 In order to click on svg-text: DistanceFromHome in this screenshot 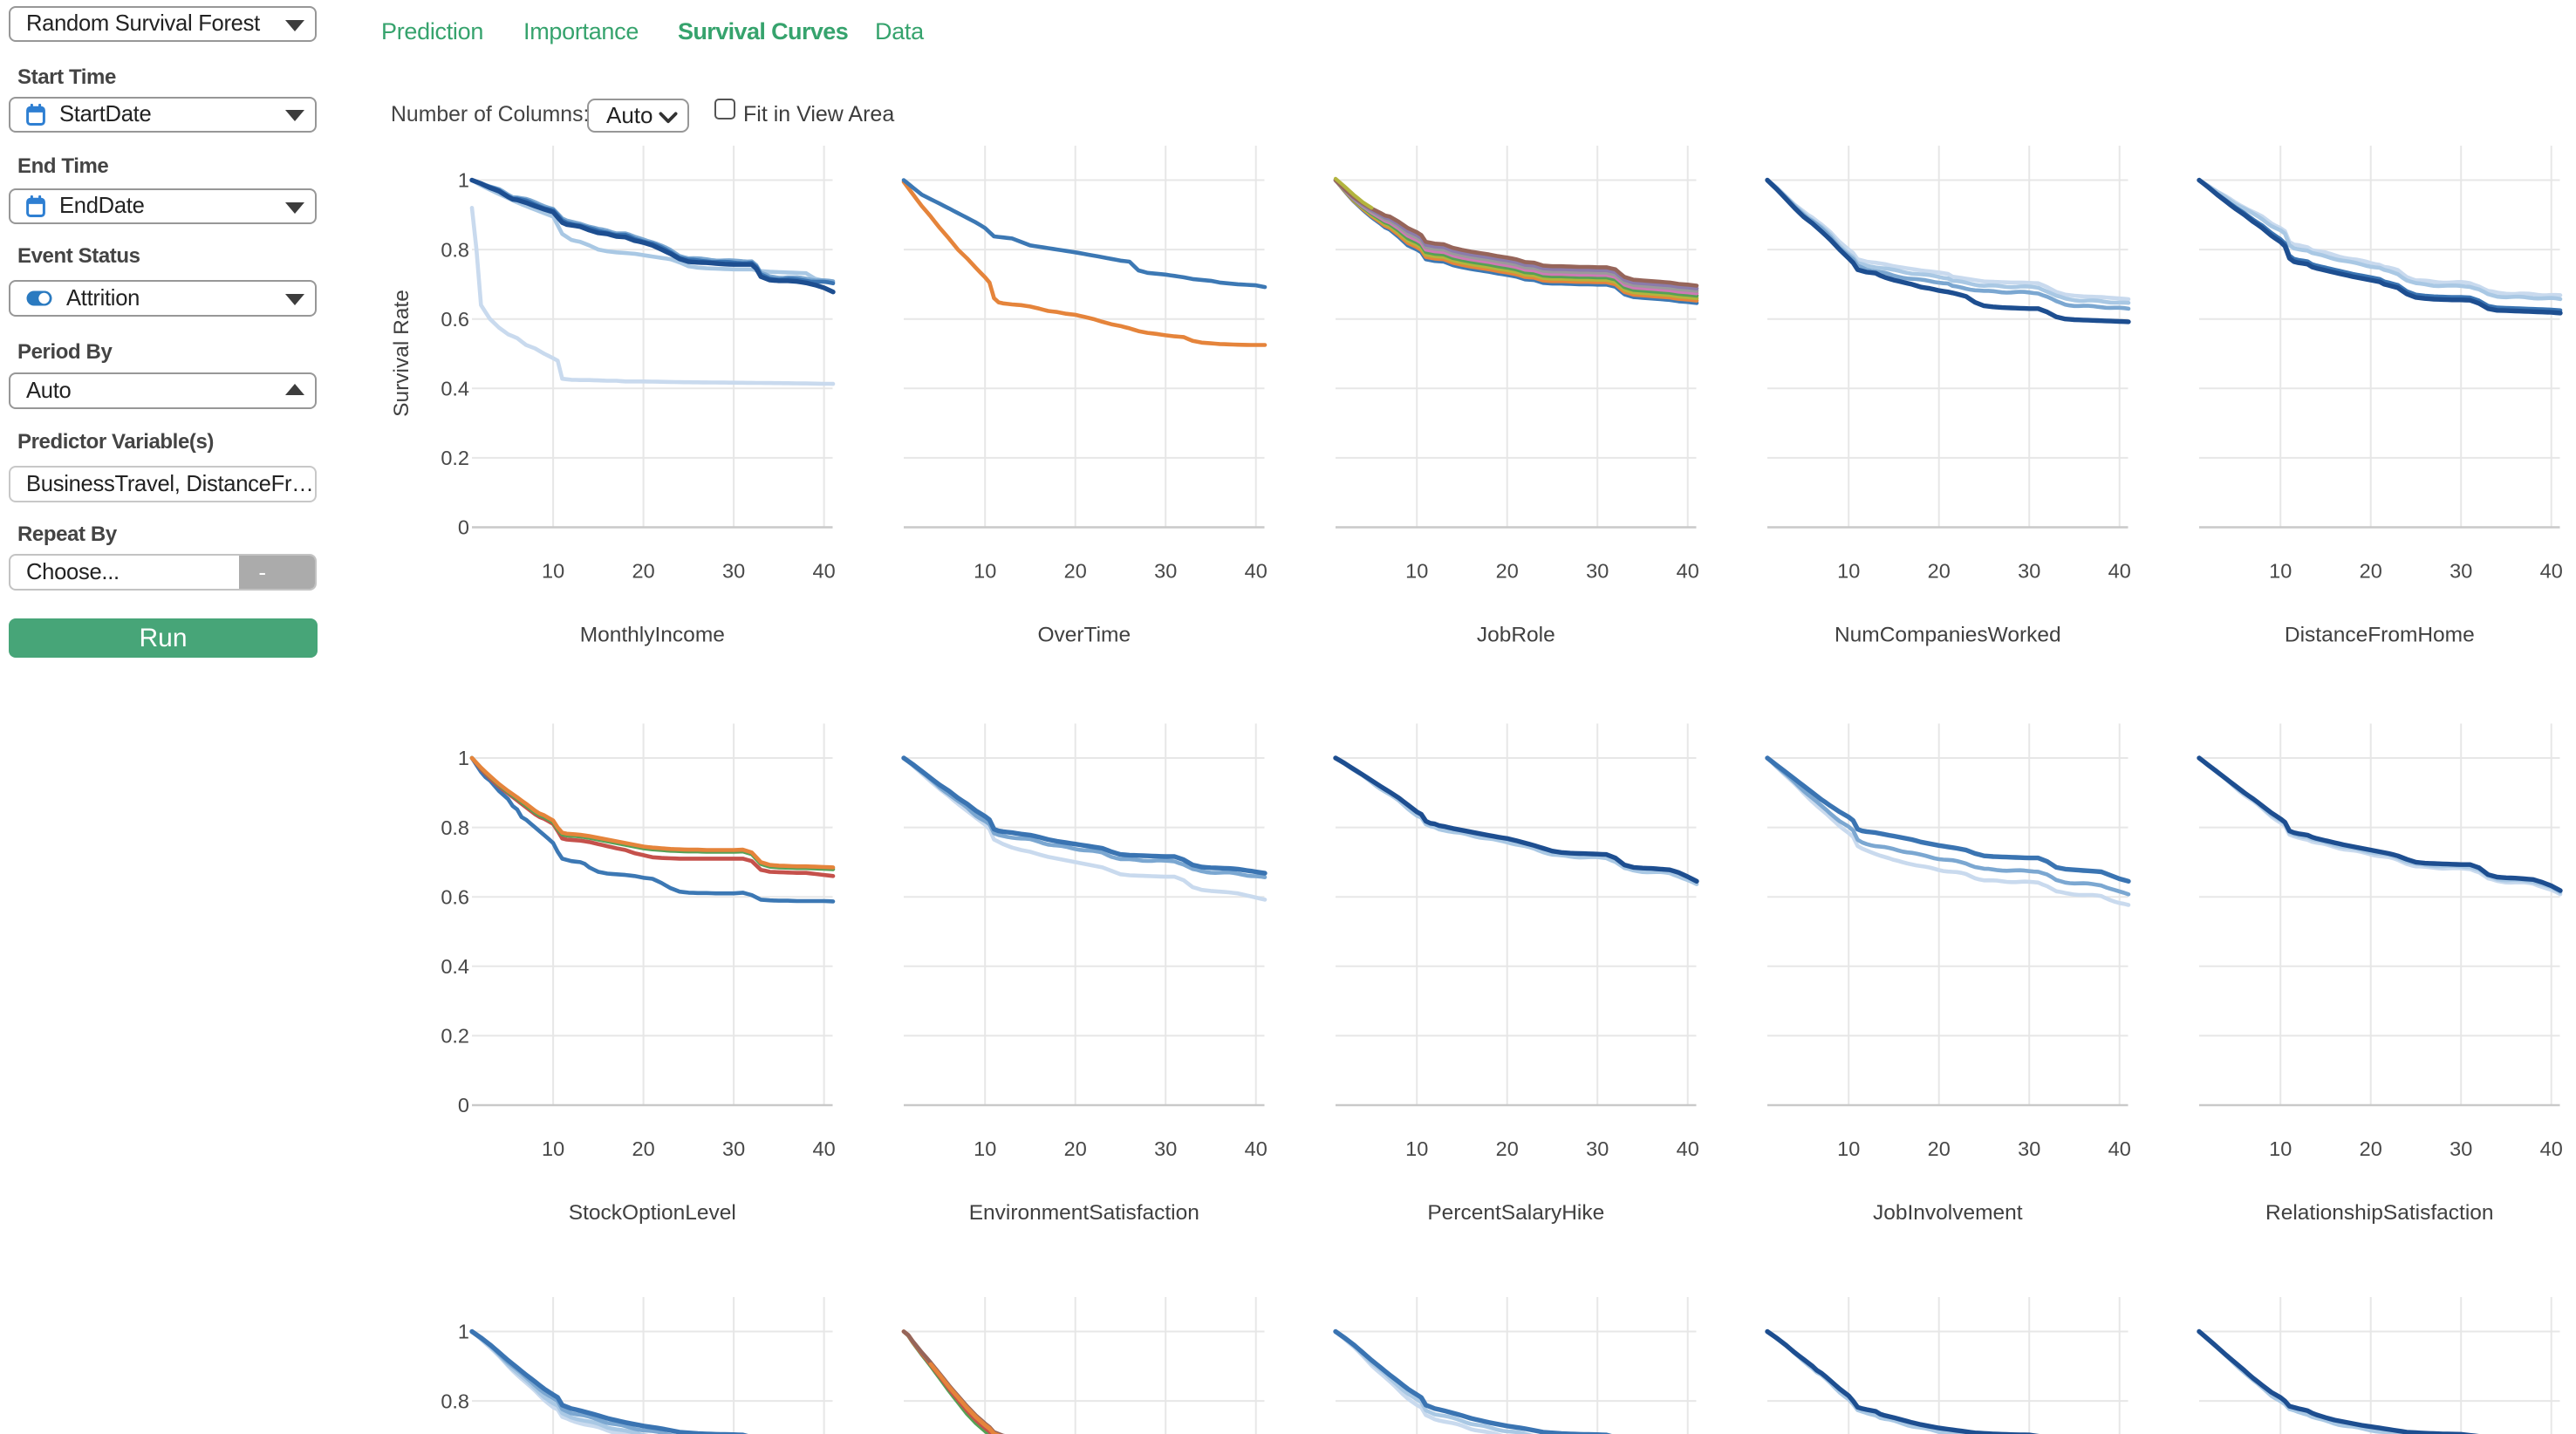, I will do `click(2380, 635)`.